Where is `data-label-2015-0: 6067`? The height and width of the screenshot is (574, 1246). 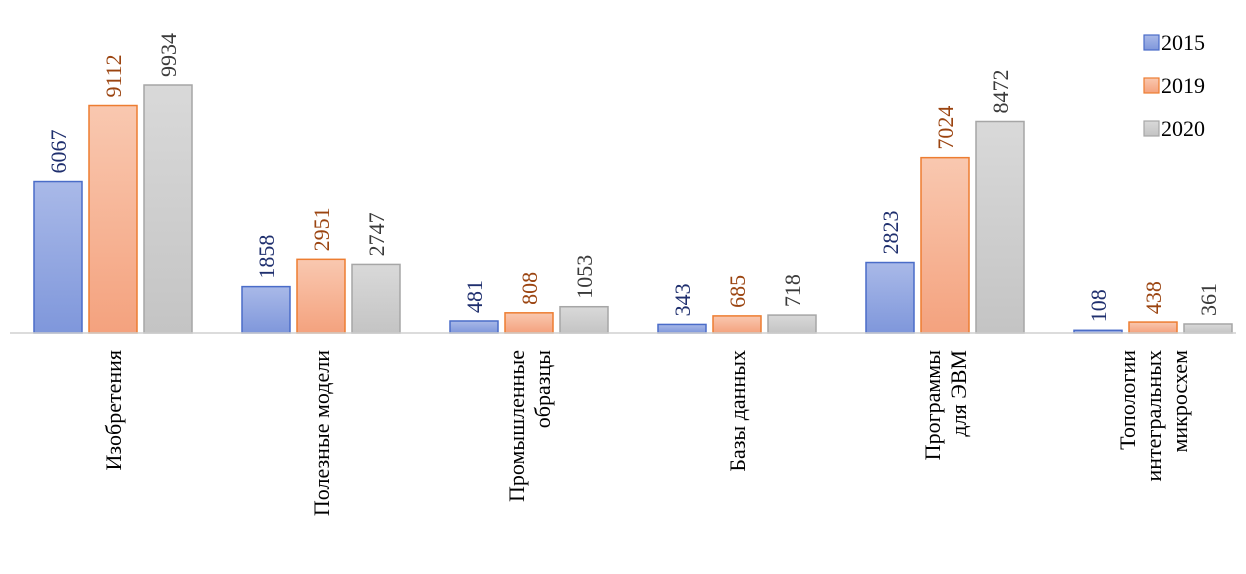 data-label-2015-0: 6067 is located at coordinates (58, 152).